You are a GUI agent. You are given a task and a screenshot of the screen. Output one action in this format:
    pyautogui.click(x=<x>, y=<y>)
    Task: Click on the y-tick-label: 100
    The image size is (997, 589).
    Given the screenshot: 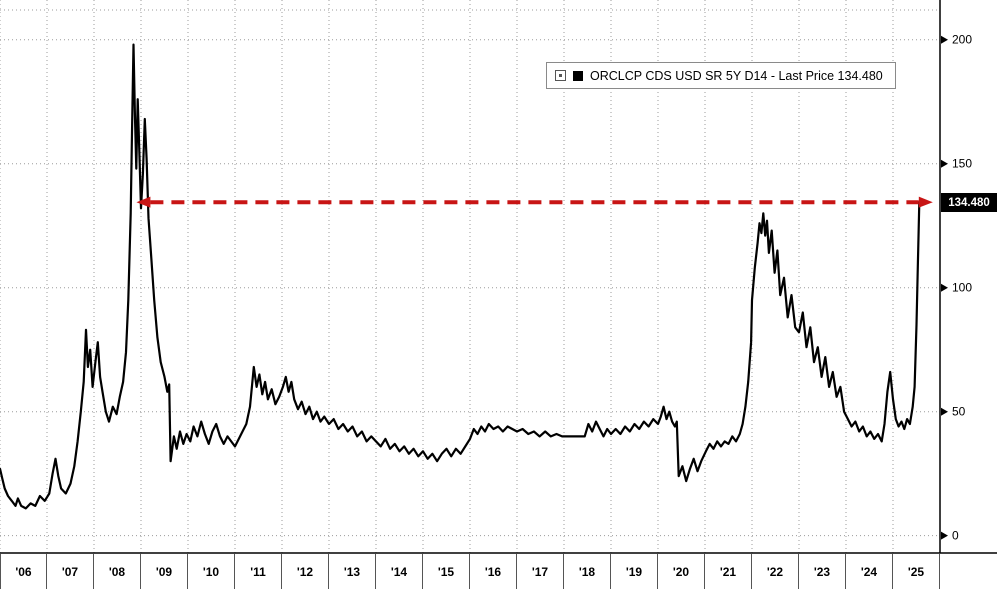 What is the action you would take?
    pyautogui.click(x=962, y=288)
    